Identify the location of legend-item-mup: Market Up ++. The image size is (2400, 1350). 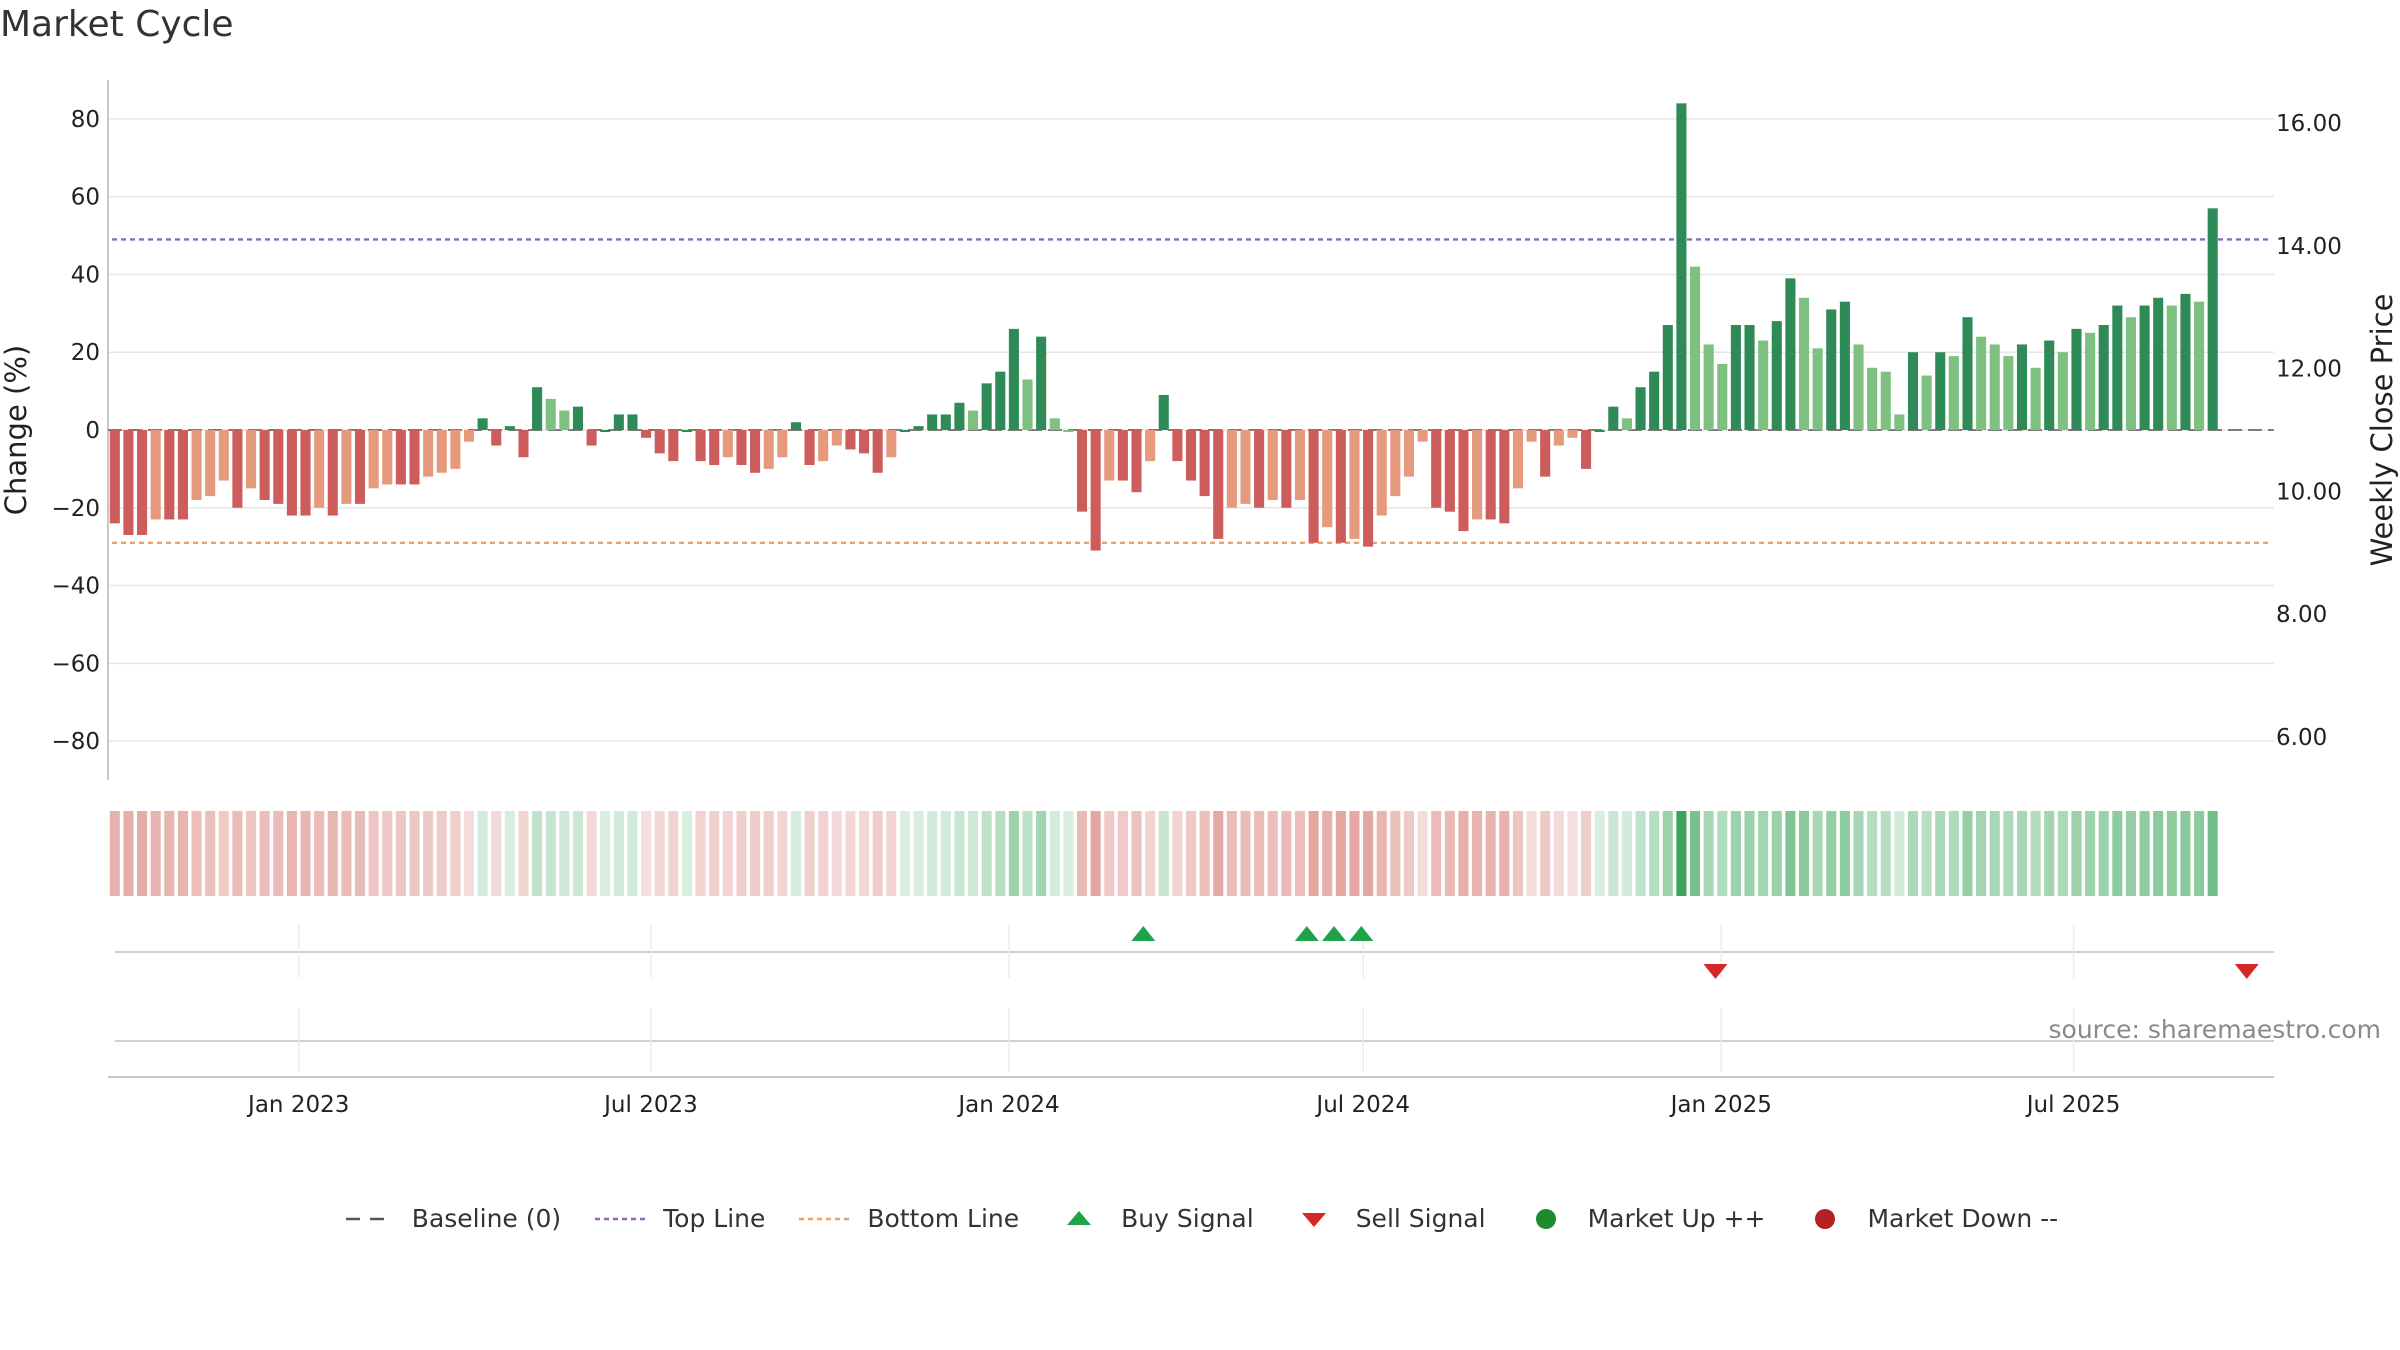
(1642, 1218).